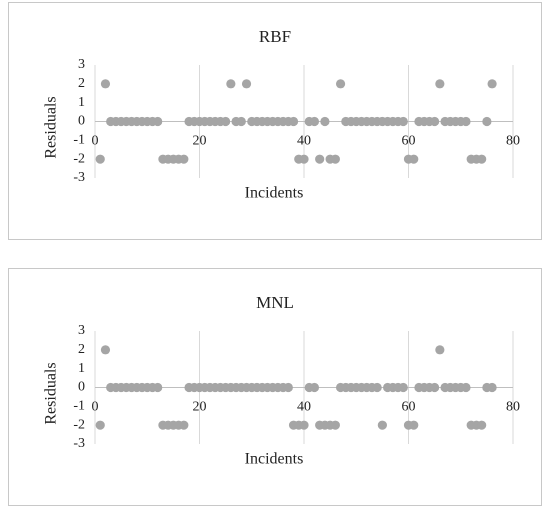 Image resolution: width=550 pixels, height=519 pixels. Describe the element at coordinates (275, 302) in the screenshot. I see `chart-title: MNL` at that location.